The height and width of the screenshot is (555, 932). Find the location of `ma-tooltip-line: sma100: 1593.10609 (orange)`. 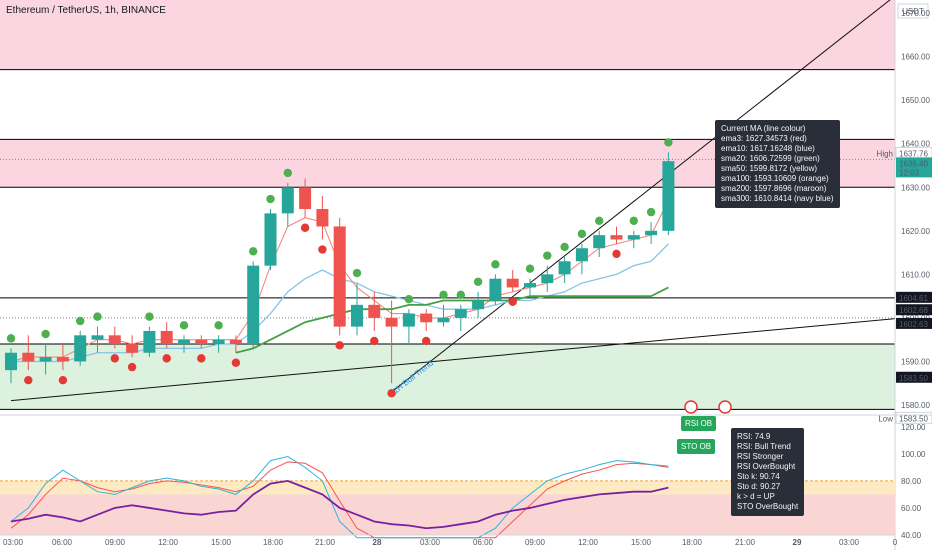

ma-tooltip-line: sma100: 1593.10609 (orange) is located at coordinates (775, 178).